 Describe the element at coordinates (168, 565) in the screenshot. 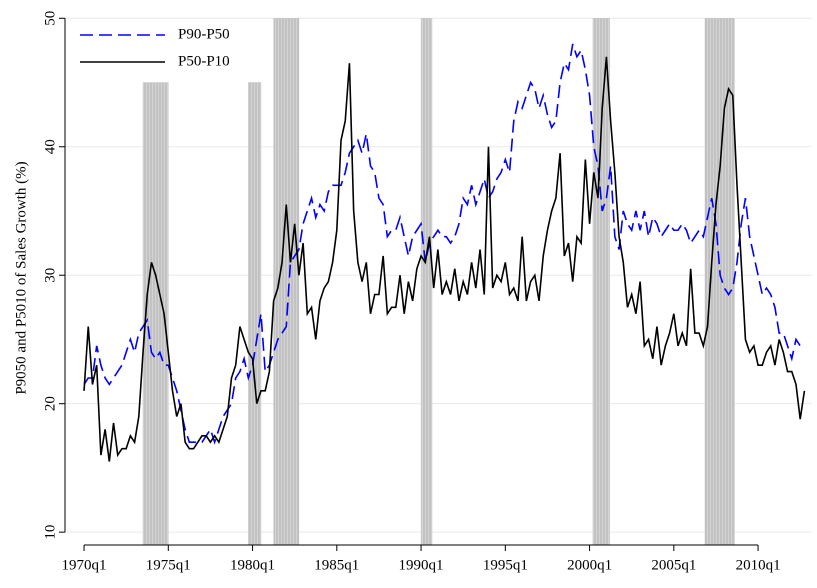

I see `x-tick-label: 1975q1` at that location.